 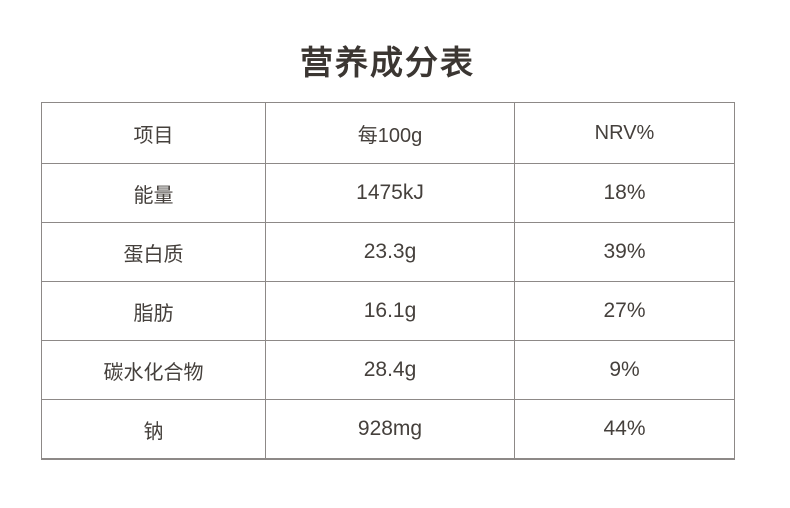 What do you see at coordinates (153, 133) in the screenshot?
I see `header-item: 项目` at bounding box center [153, 133].